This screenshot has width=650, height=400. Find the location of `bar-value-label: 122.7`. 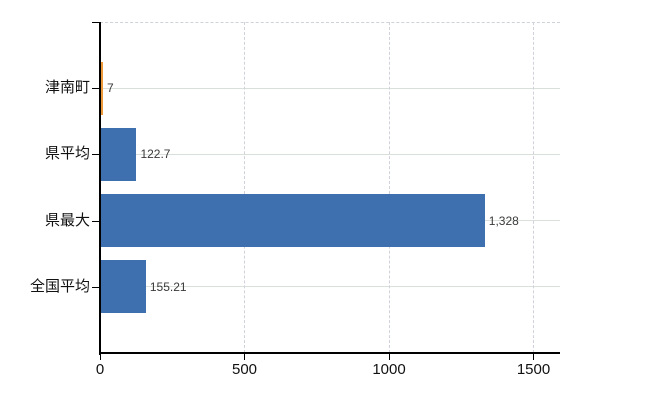

bar-value-label: 122.7 is located at coordinates (155, 154).